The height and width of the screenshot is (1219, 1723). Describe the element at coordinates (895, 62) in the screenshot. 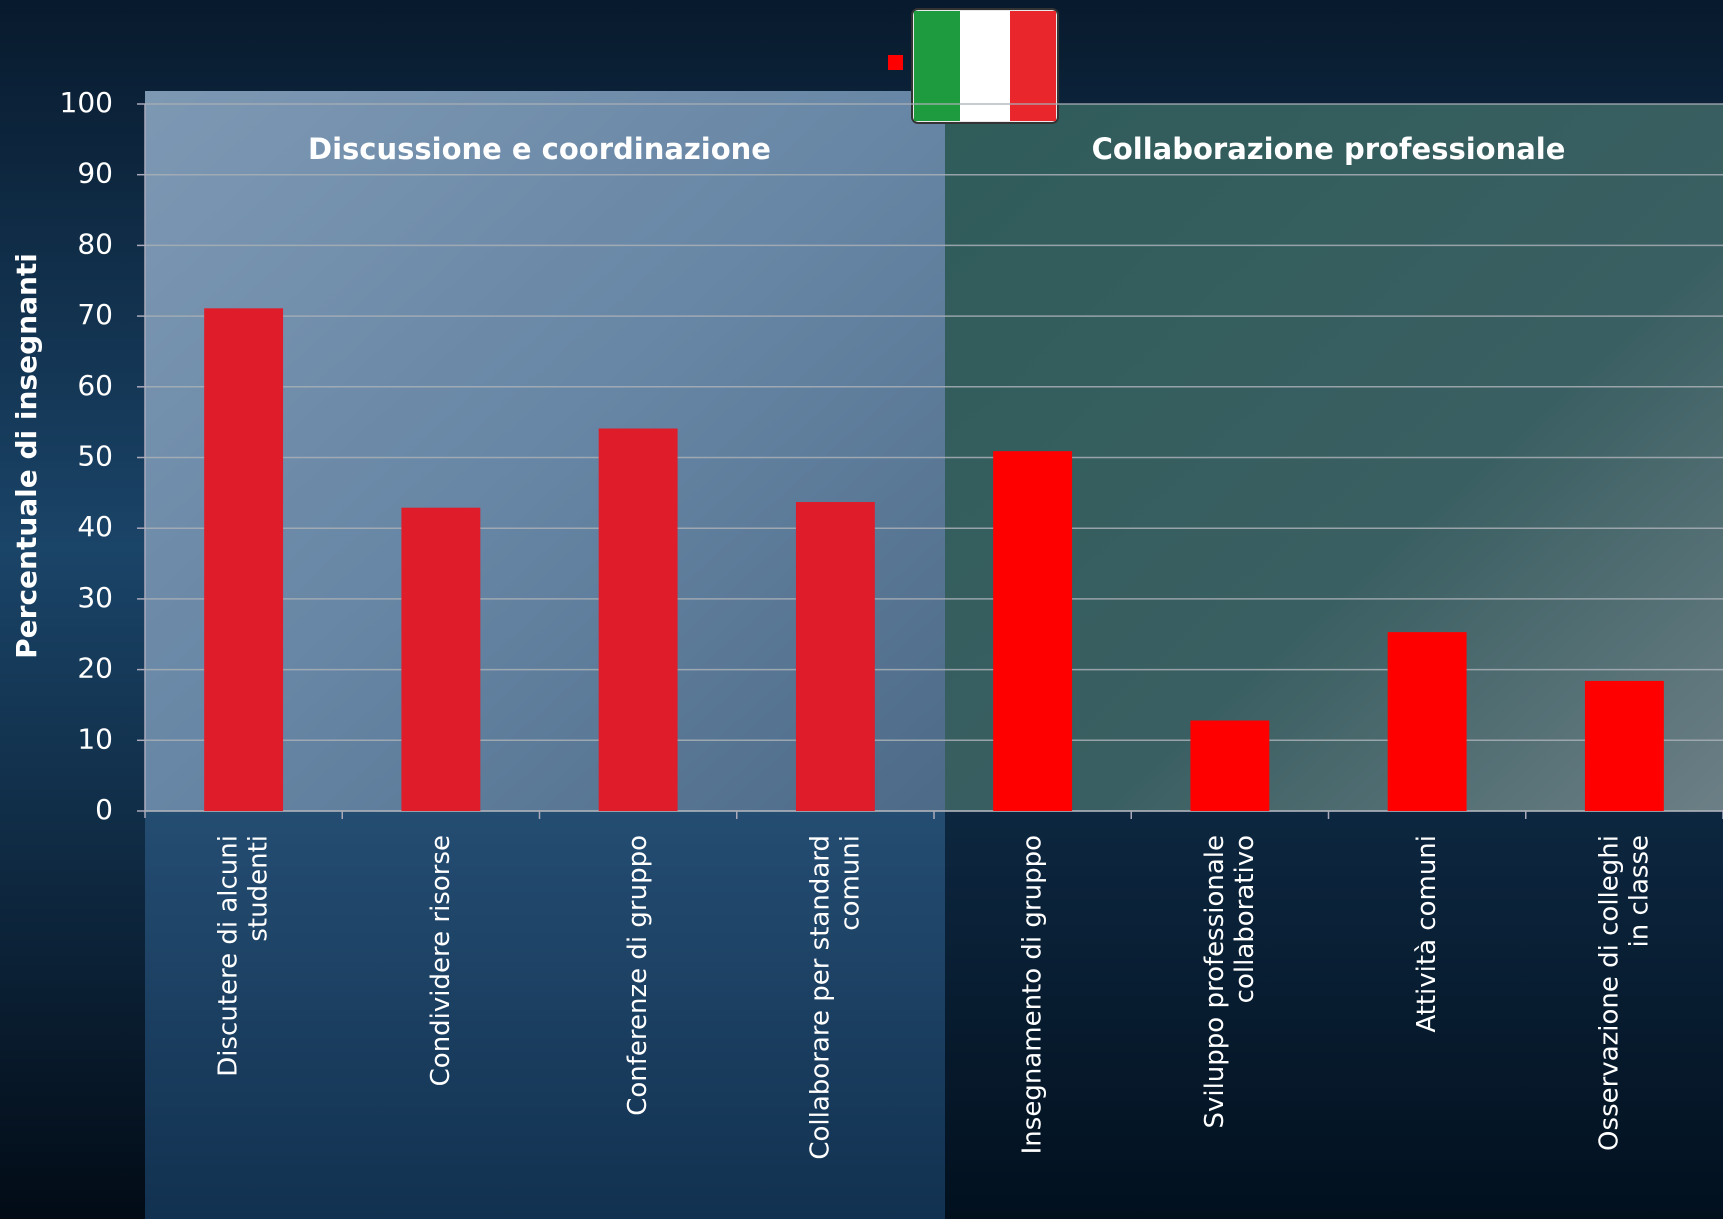

I see `legend-marker` at that location.